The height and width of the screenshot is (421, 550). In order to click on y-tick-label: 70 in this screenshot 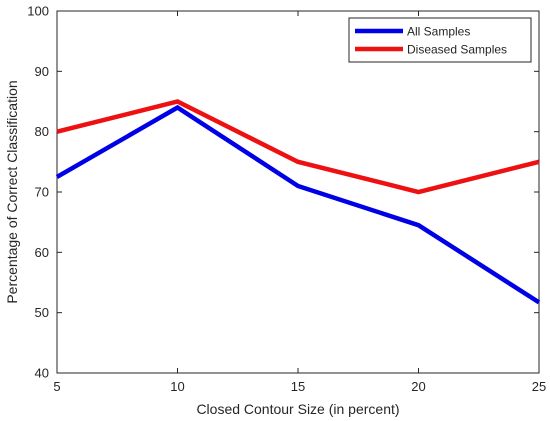, I will do `click(42, 192)`.